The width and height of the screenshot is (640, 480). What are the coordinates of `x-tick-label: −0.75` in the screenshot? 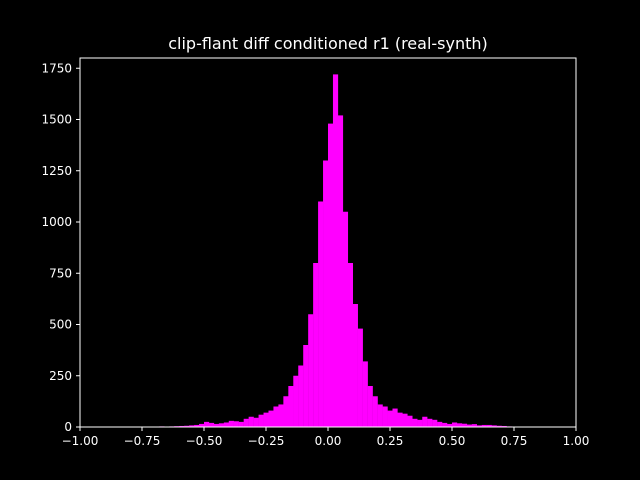 It's located at (142, 441).